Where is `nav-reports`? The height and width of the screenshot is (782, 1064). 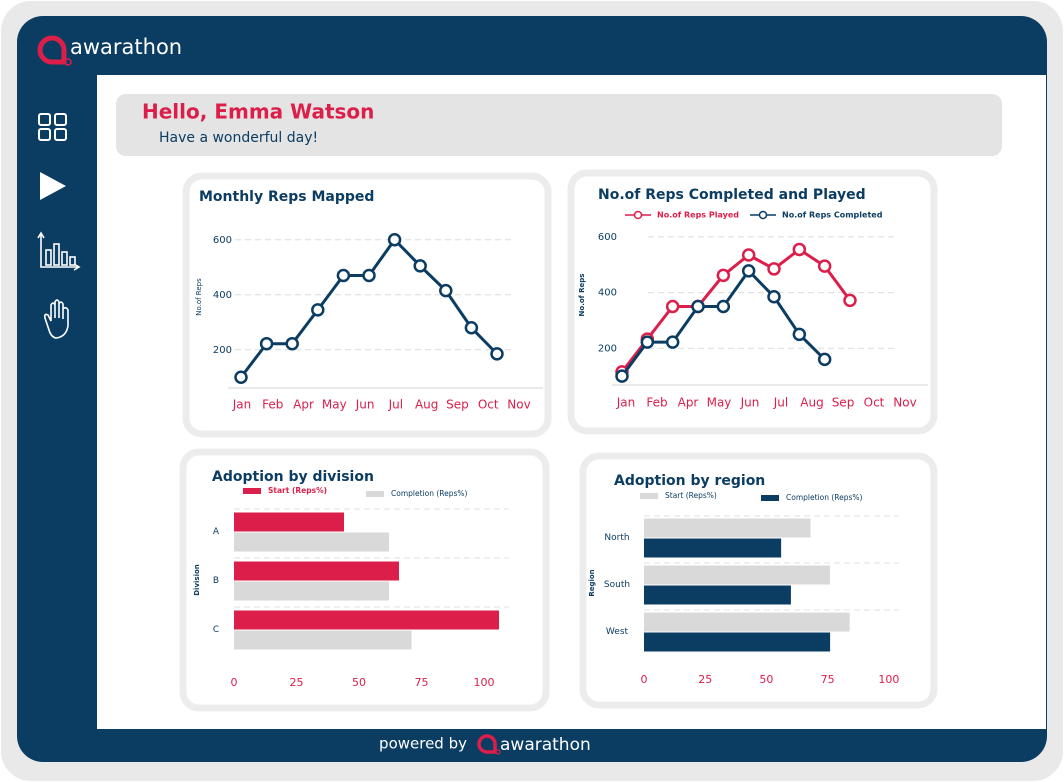
nav-reports is located at coordinates (59, 251).